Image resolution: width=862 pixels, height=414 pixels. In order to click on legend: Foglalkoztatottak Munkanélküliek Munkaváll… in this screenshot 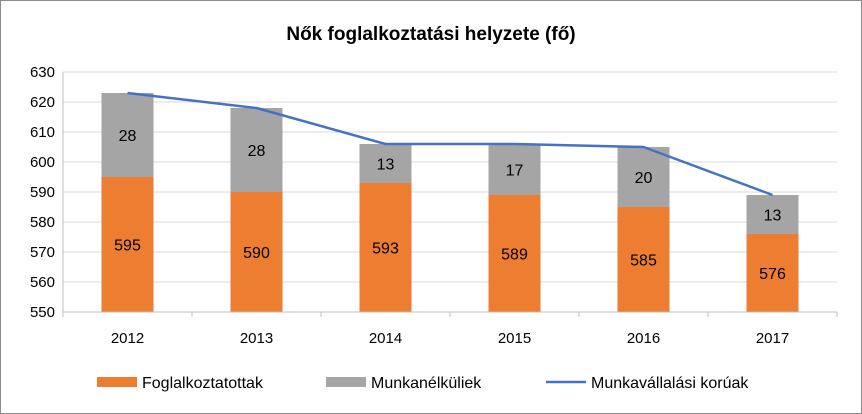, I will do `click(423, 383)`.